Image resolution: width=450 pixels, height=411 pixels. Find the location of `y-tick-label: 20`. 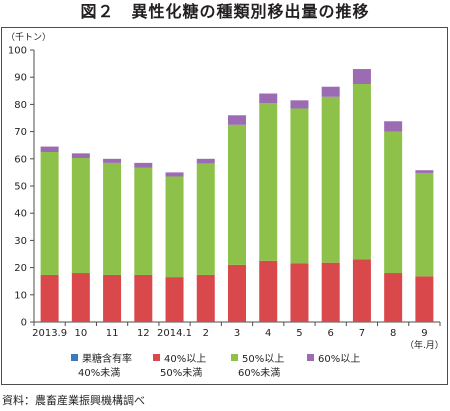

y-tick-label: 20 is located at coordinates (20, 268).